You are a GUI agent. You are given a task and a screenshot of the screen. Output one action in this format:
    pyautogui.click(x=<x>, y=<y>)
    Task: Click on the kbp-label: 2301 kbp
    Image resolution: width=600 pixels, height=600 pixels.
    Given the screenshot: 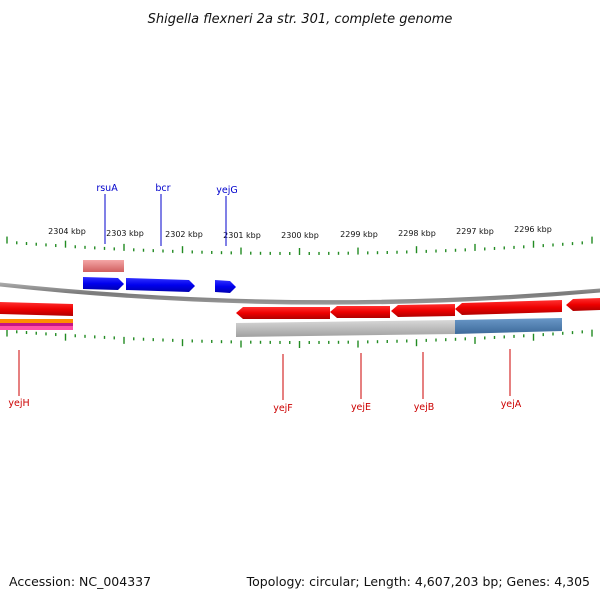 What is the action you would take?
    pyautogui.click(x=242, y=235)
    